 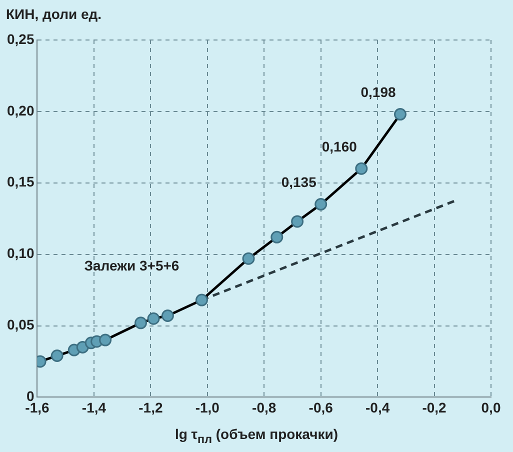 I want to click on y-tick-label: 0,20, so click(x=20, y=110).